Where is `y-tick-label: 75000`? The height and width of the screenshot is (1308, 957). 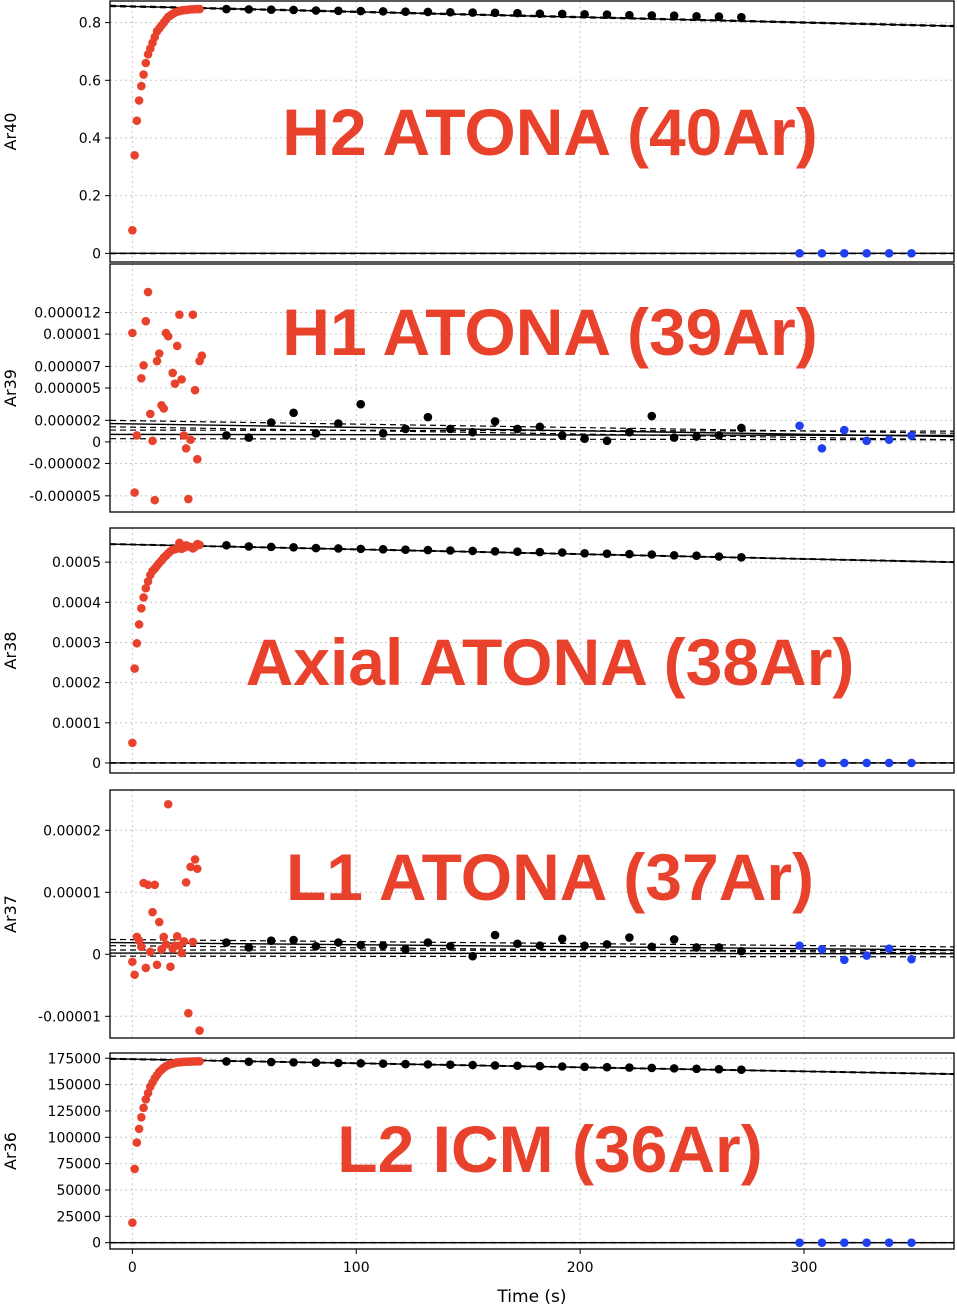 y-tick-label: 75000 is located at coordinates (78, 1165).